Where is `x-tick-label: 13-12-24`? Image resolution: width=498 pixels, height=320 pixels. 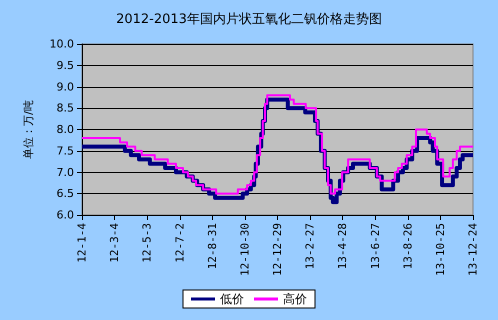 x-tick-label: 13-12-24 is located at coordinates (473, 249).